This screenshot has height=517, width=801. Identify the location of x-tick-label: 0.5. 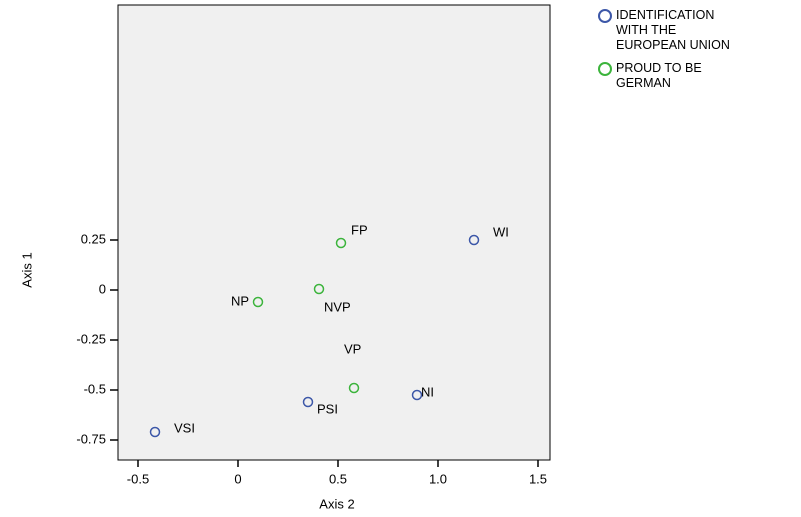
(338, 478).